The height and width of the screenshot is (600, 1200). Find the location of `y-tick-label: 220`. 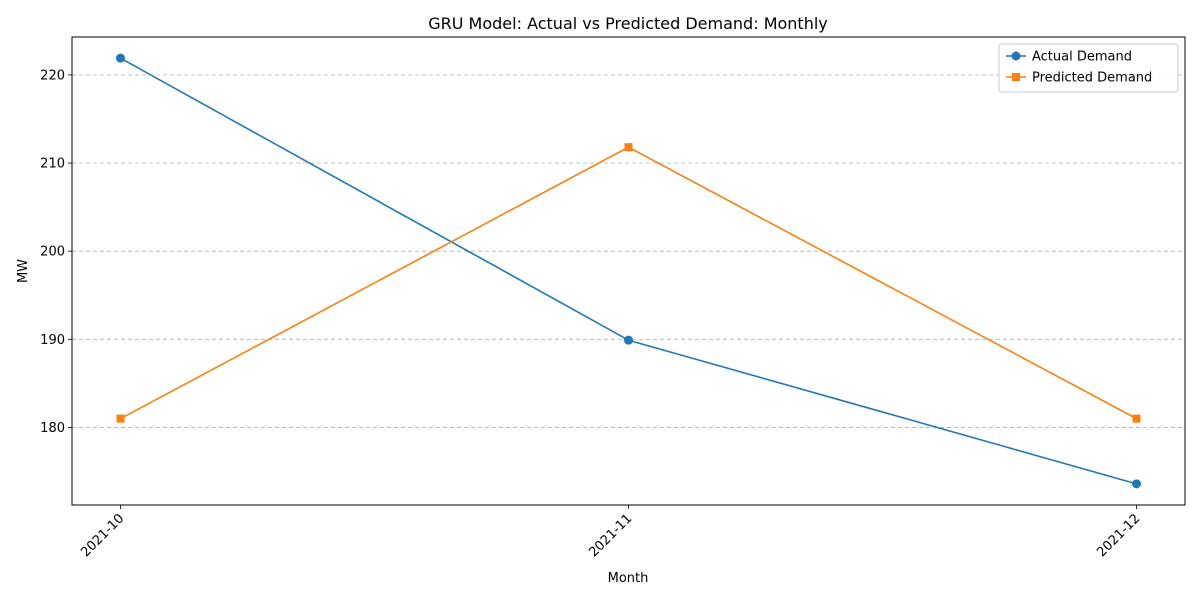

y-tick-label: 220 is located at coordinates (52, 75).